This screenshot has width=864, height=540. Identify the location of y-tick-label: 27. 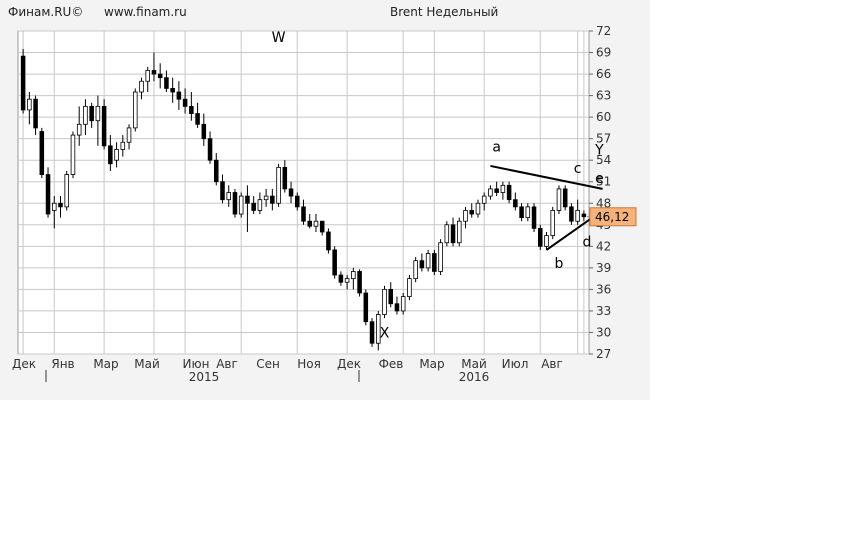
(603, 354).